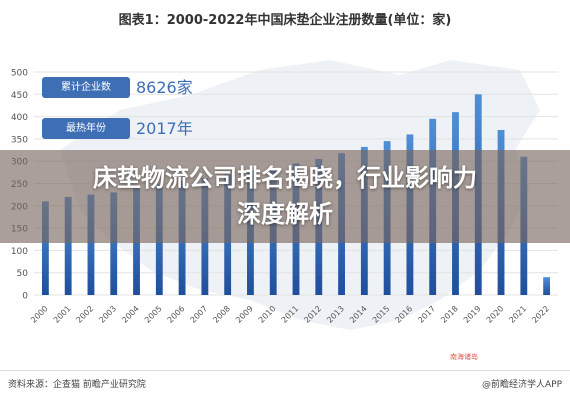 The image size is (570, 400). Describe the element at coordinates (176, 314) in the screenshot. I see `x-tick-label: 2006` at that location.